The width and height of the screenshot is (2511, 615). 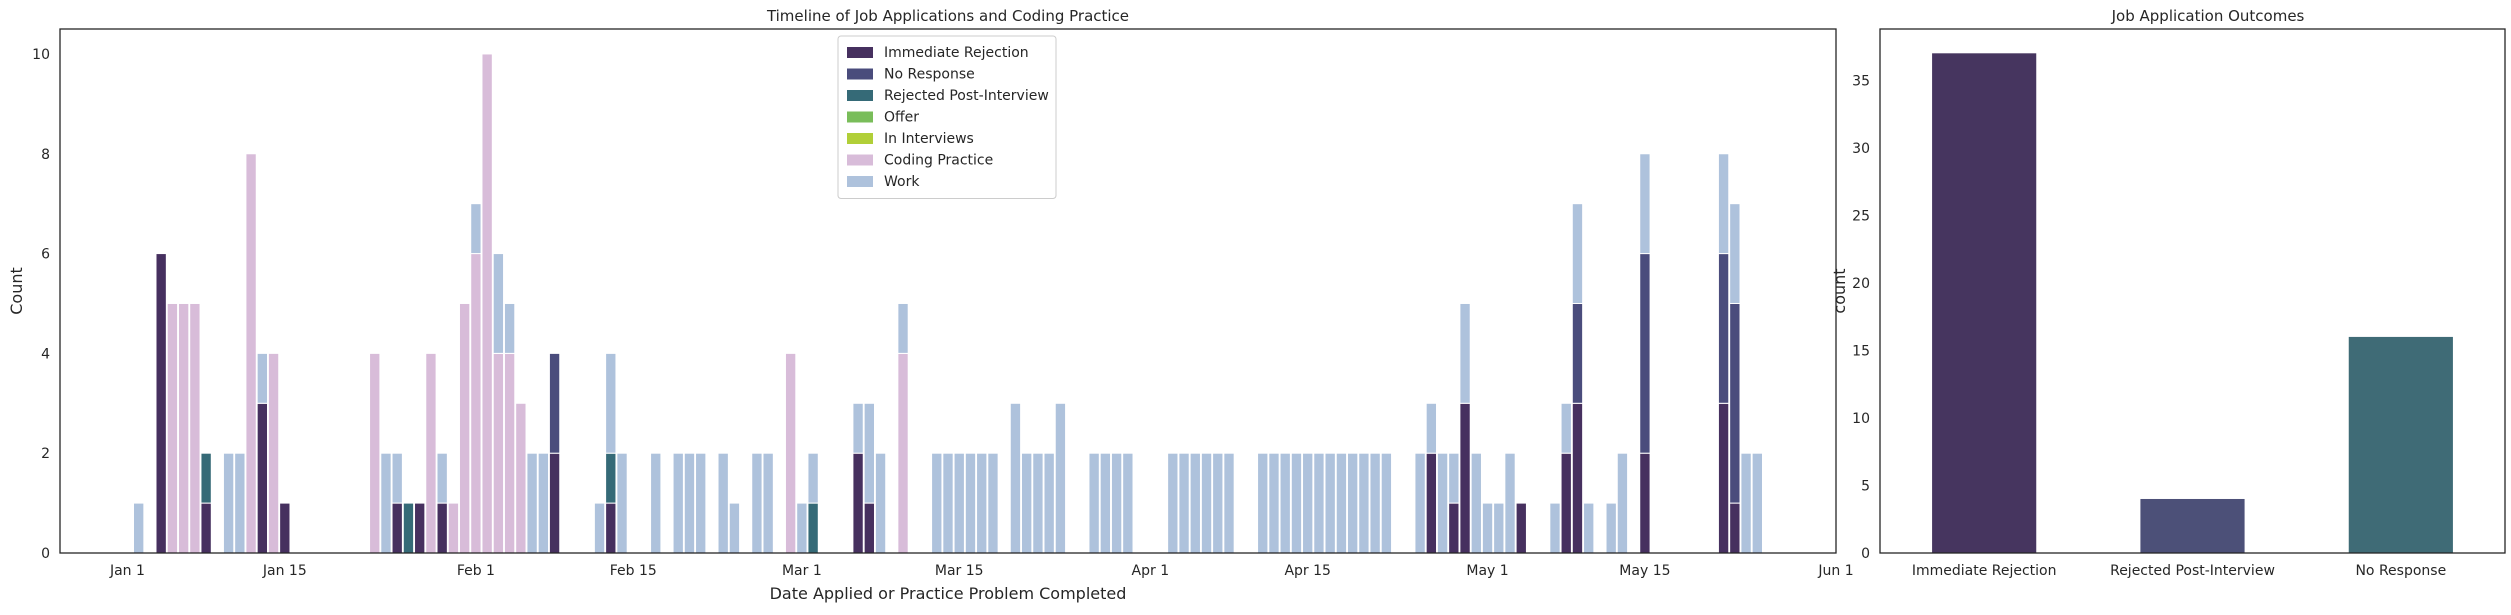 What do you see at coordinates (1839, 290) in the screenshot?
I see `outcomes-y-label: count` at bounding box center [1839, 290].